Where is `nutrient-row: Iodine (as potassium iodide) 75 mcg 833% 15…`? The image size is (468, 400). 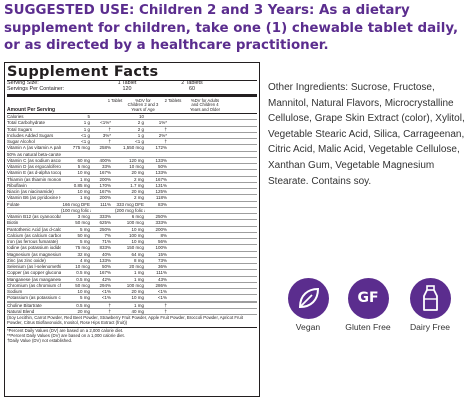
nutrient-row: Iodine (as potassium iodide) 75 mcg 833% 15… is located at coordinates (132, 248).